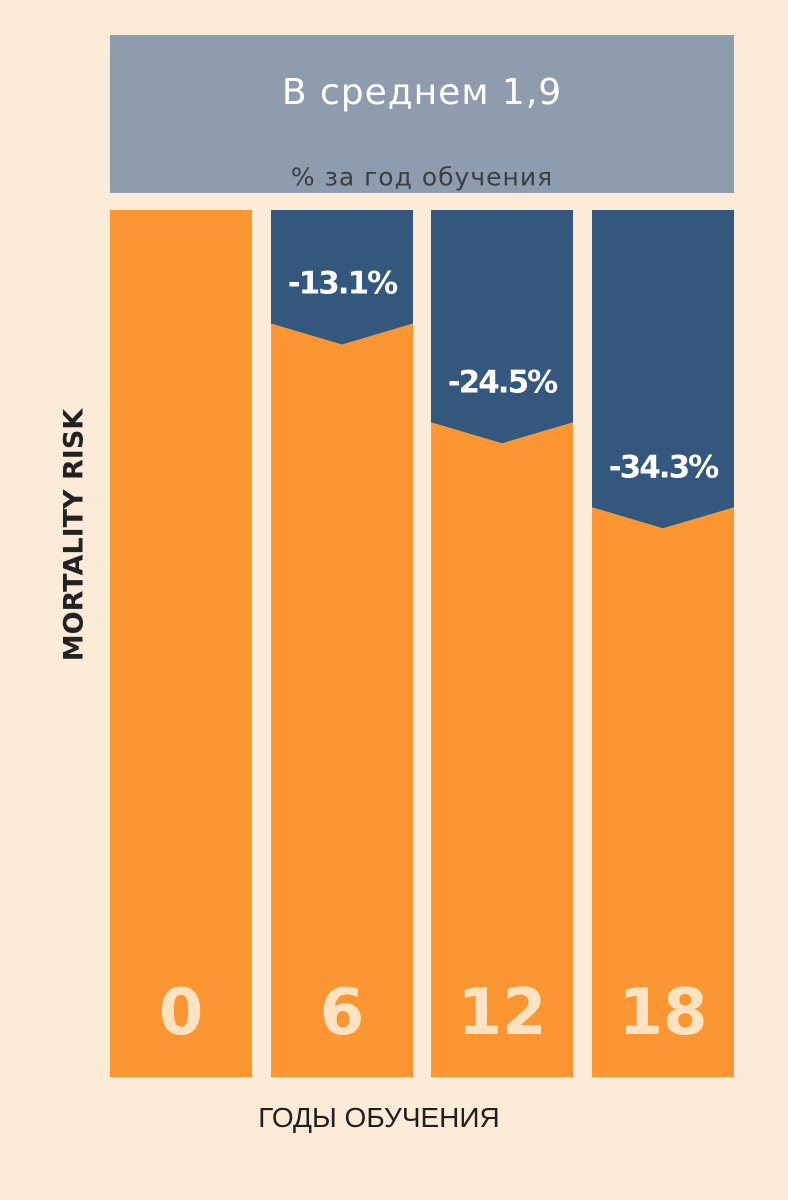 The image size is (788, 1200). Describe the element at coordinates (422, 177) in the screenshot. I see `banner-subtitle: % за год обучения` at that location.